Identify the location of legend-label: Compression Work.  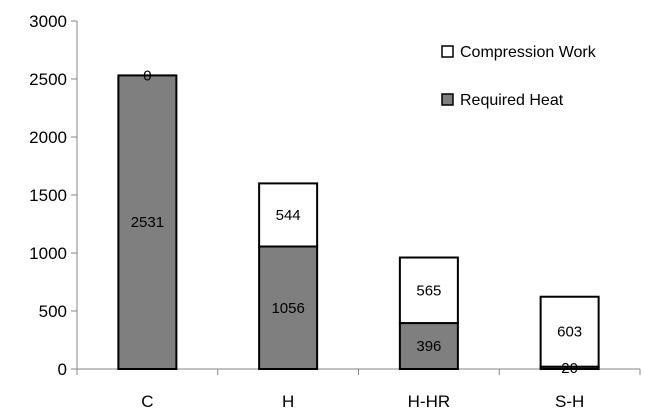
(528, 52).